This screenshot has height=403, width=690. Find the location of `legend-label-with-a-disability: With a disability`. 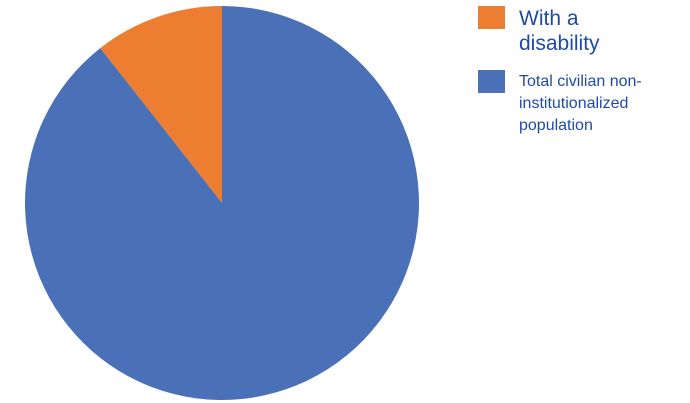

legend-label-with-a-disability: With a disability is located at coordinates (559, 31).